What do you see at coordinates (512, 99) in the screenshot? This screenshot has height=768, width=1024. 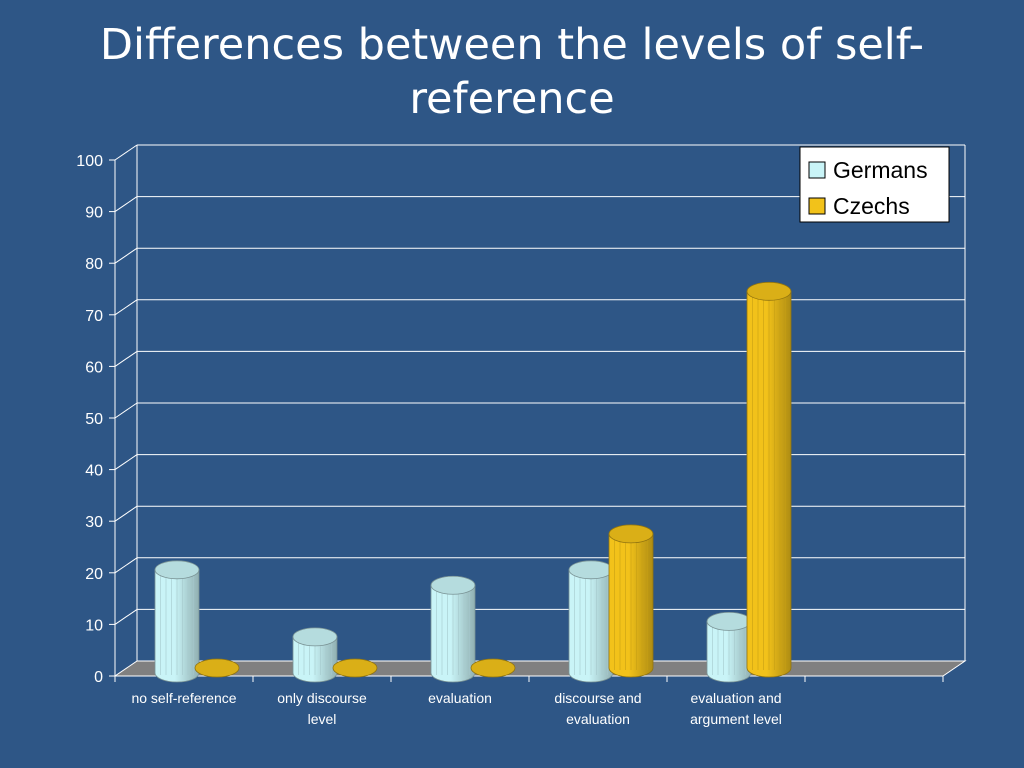 I see `title-line-2: reference` at bounding box center [512, 99].